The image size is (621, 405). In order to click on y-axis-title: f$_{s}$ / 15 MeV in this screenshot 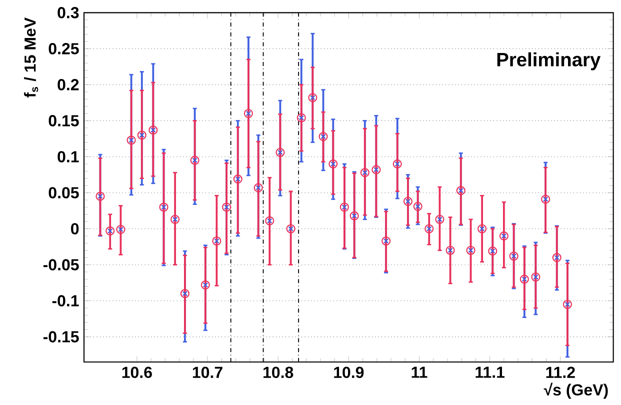, I will do `click(31, 58)`.